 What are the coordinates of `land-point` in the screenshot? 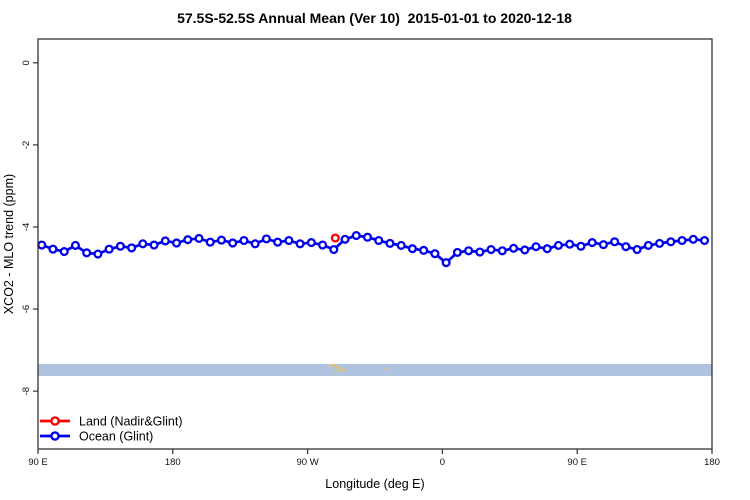 It's located at (335, 238).